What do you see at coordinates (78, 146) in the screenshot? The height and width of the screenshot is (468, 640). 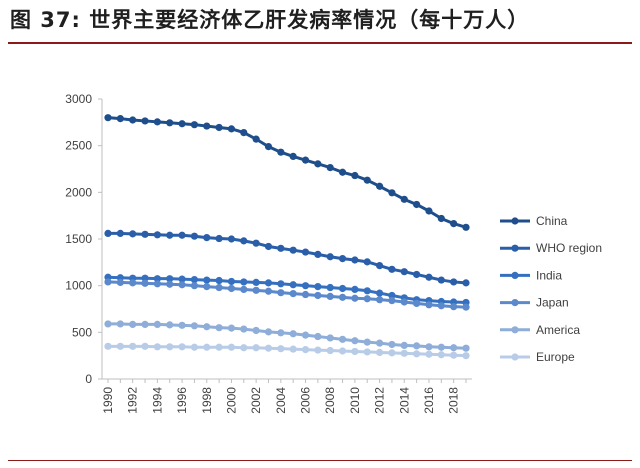 I see `y-tick-label: 2500` at bounding box center [78, 146].